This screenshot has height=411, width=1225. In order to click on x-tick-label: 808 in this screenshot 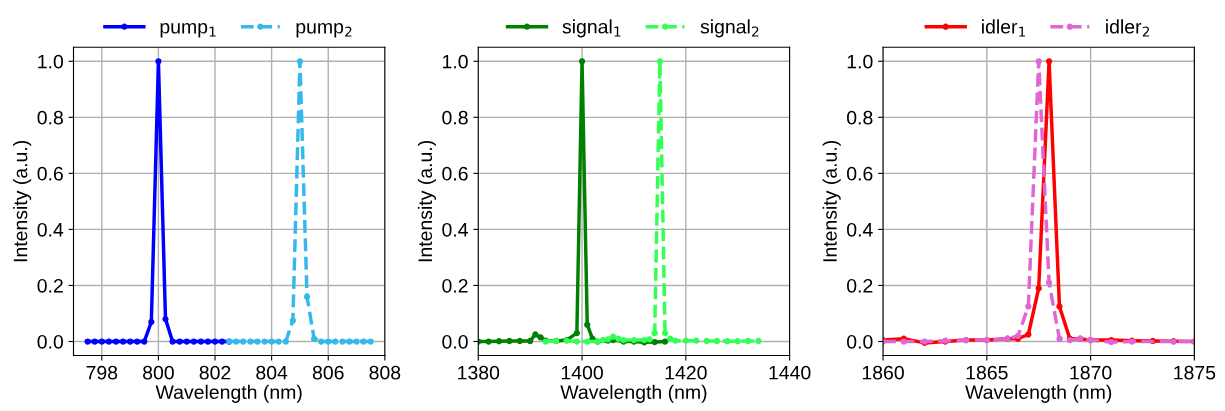, I will do `click(385, 372)`.